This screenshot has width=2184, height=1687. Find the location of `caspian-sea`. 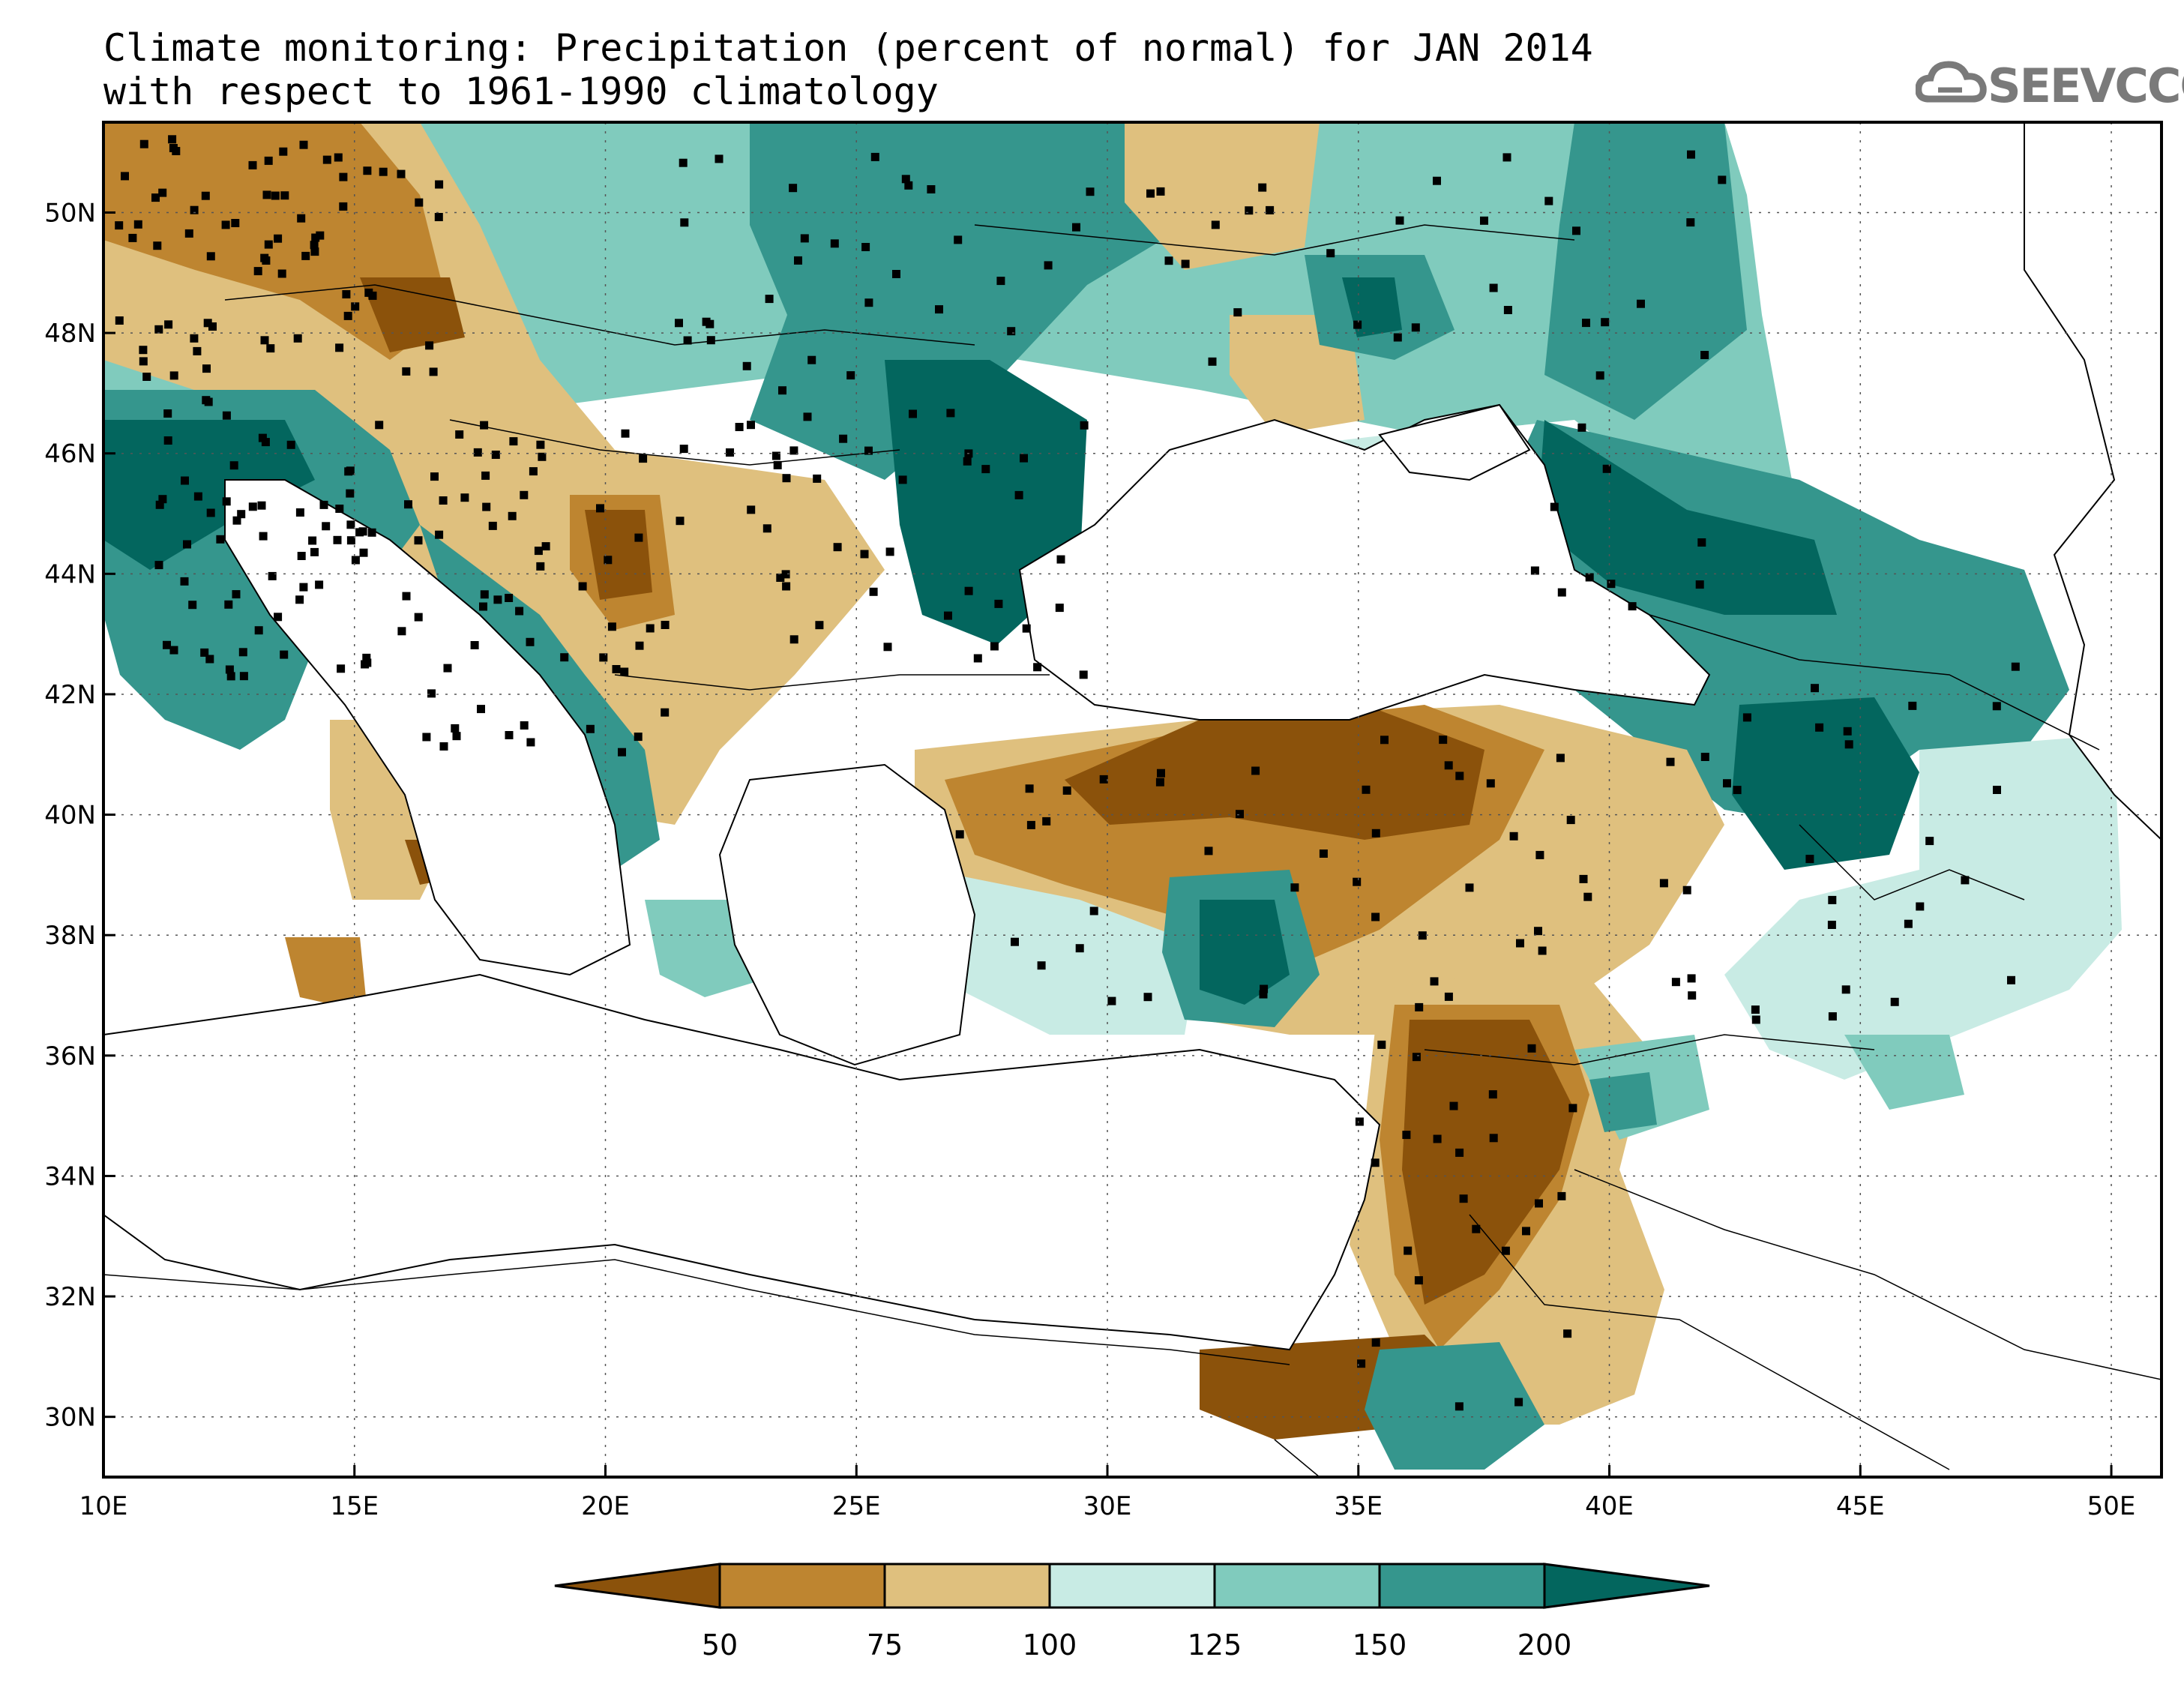

caspian-sea is located at coordinates (2093, 481).